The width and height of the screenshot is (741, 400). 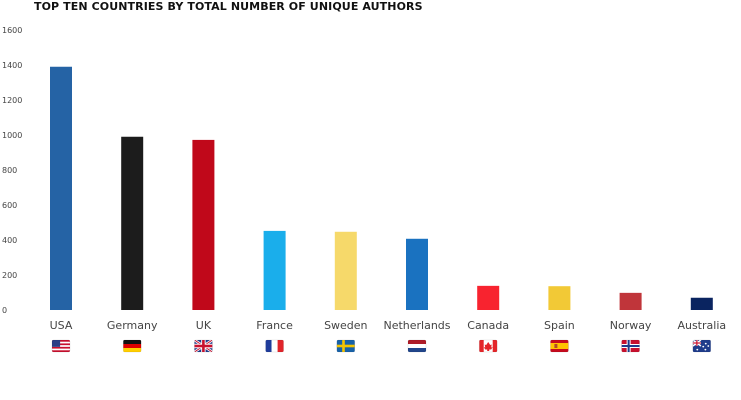 What do you see at coordinates (12, 30) in the screenshot?
I see `y-tick-label: 1600` at bounding box center [12, 30].